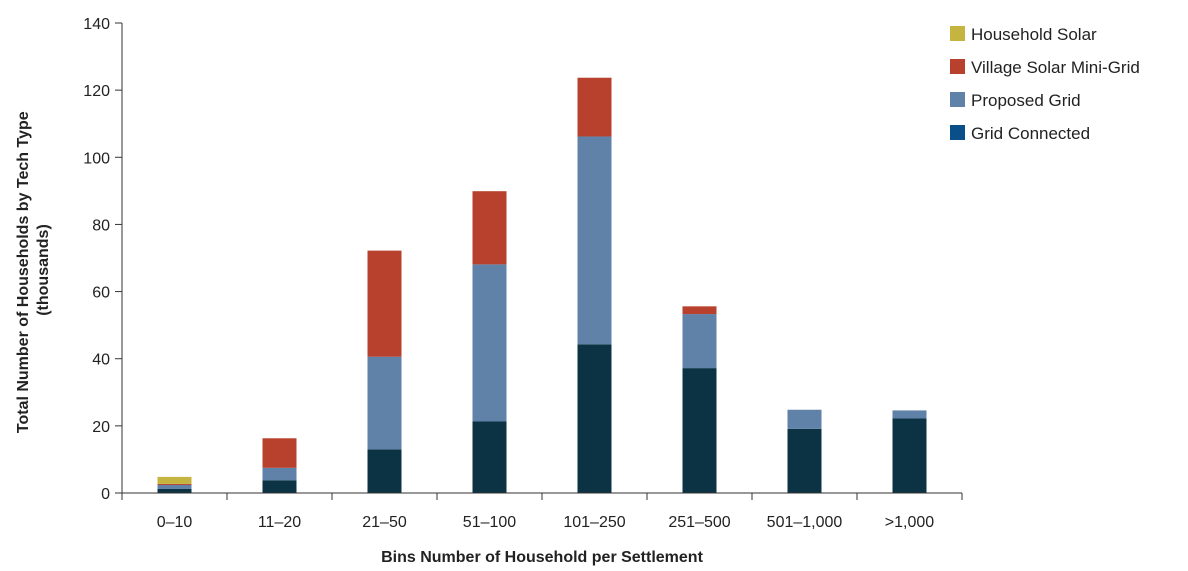 This screenshot has height=571, width=1188. What do you see at coordinates (105, 494) in the screenshot?
I see `y-tick-label: 0` at bounding box center [105, 494].